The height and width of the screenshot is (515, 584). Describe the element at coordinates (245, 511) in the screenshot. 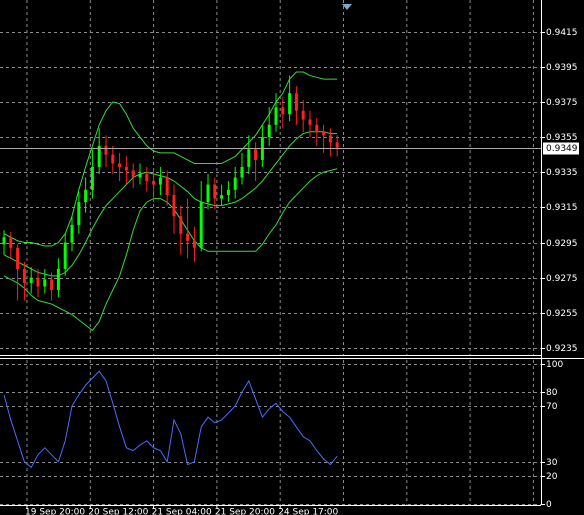

I see `x-tick-label: 21 Sep 20:00` at that location.